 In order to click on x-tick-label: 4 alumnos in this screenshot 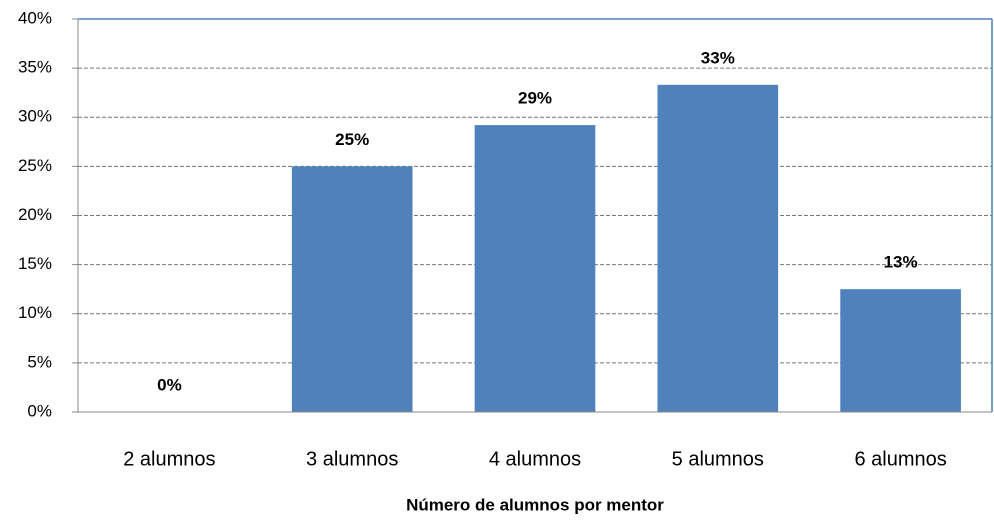, I will do `click(535, 459)`.